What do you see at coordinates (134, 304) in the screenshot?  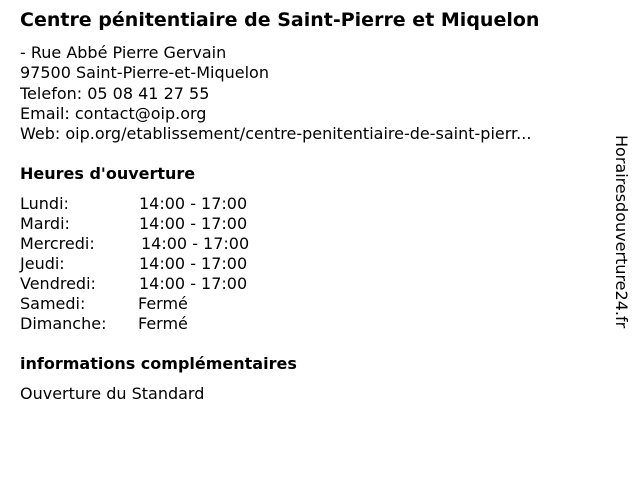 I see `hours-row: Samedi: Fermé` at bounding box center [134, 304].